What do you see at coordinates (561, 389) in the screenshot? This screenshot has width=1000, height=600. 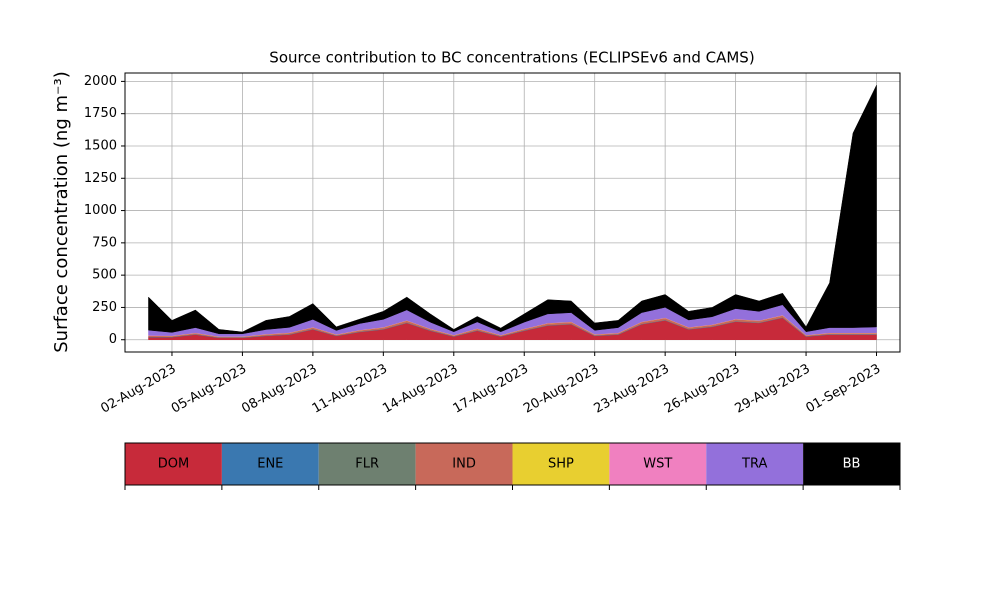 I see `x-tick-label: 20-Aug-2023` at bounding box center [561, 389].